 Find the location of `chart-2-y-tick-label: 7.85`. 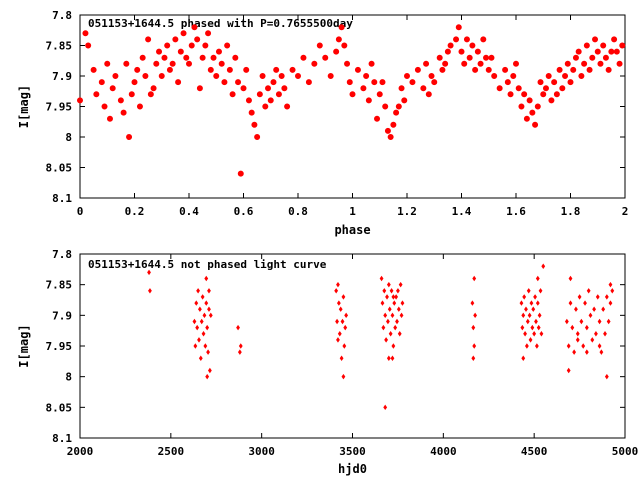

chart-2-y-tick-label: 7.85 is located at coordinates (59, 285).